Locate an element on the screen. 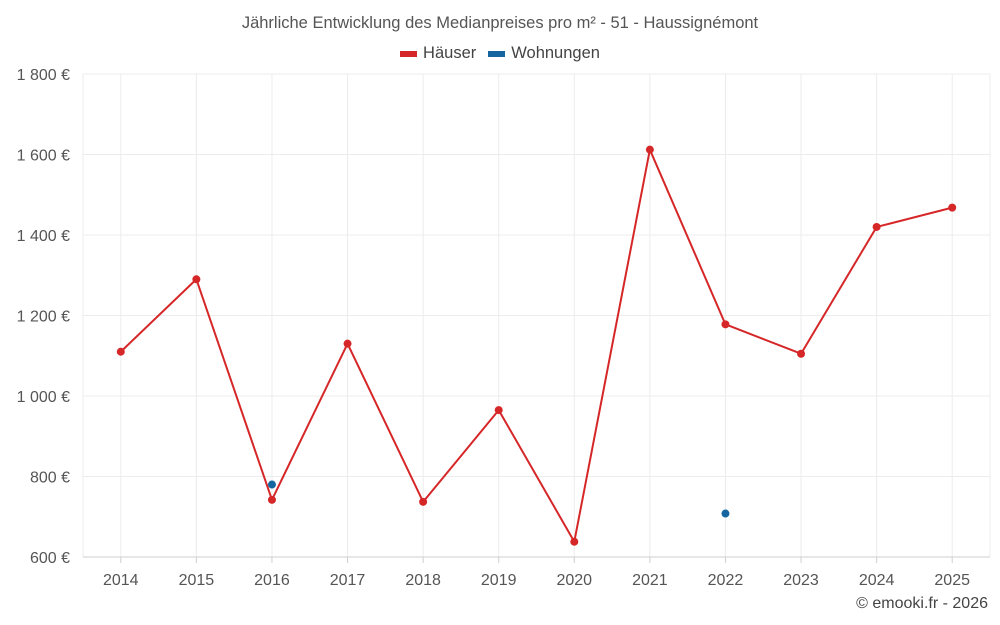  legend-label-haeuser: Häuser is located at coordinates (450, 53).